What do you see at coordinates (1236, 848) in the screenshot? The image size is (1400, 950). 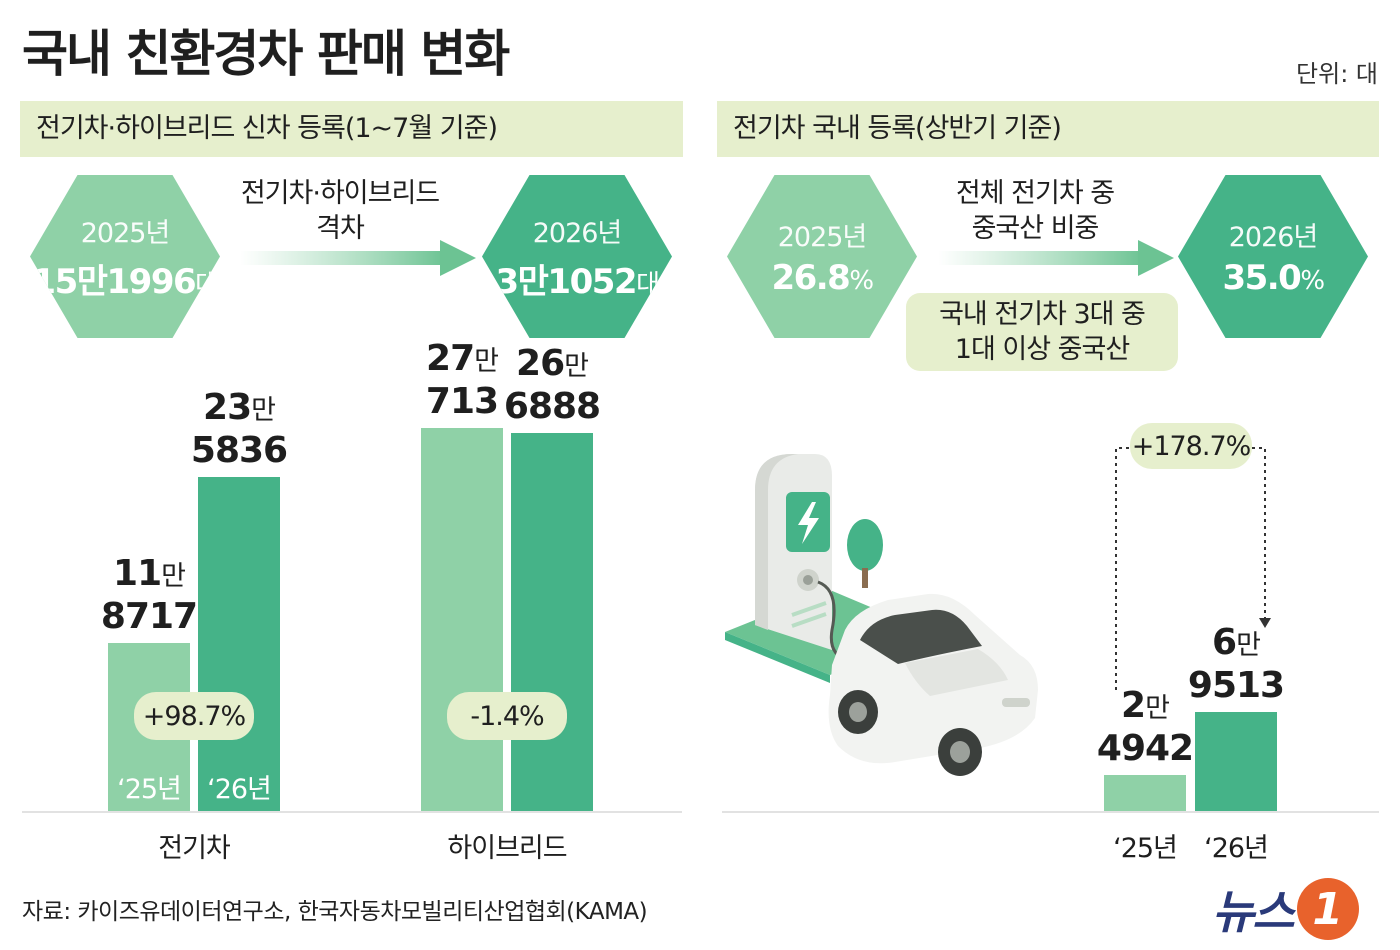 I see `year-label-ev-registration-2026: ‘26년` at bounding box center [1236, 848].